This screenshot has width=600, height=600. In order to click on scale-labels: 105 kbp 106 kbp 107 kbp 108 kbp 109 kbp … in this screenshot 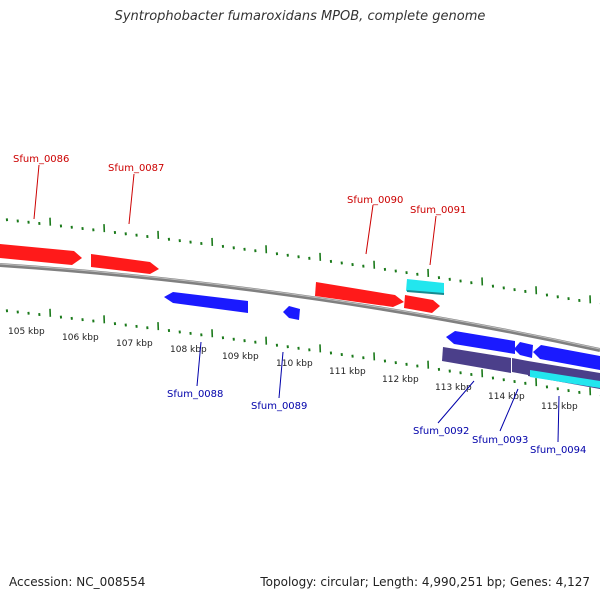, I will do `click(293, 369)`.